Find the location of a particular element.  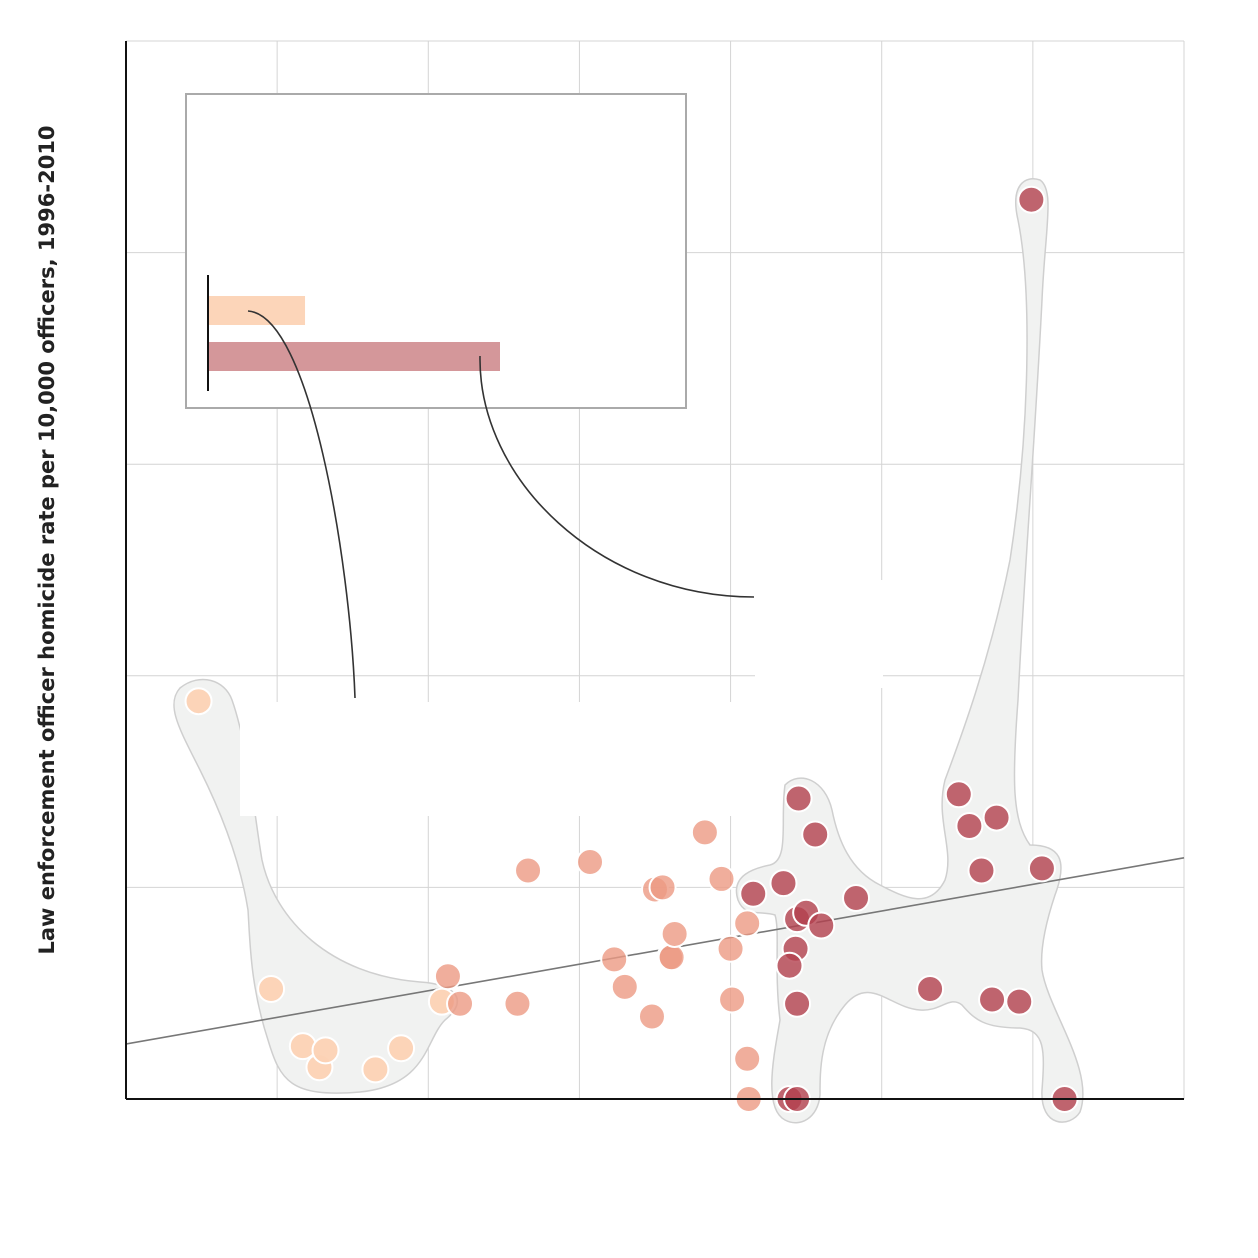

inset-bar-high is located at coordinates (354, 356).